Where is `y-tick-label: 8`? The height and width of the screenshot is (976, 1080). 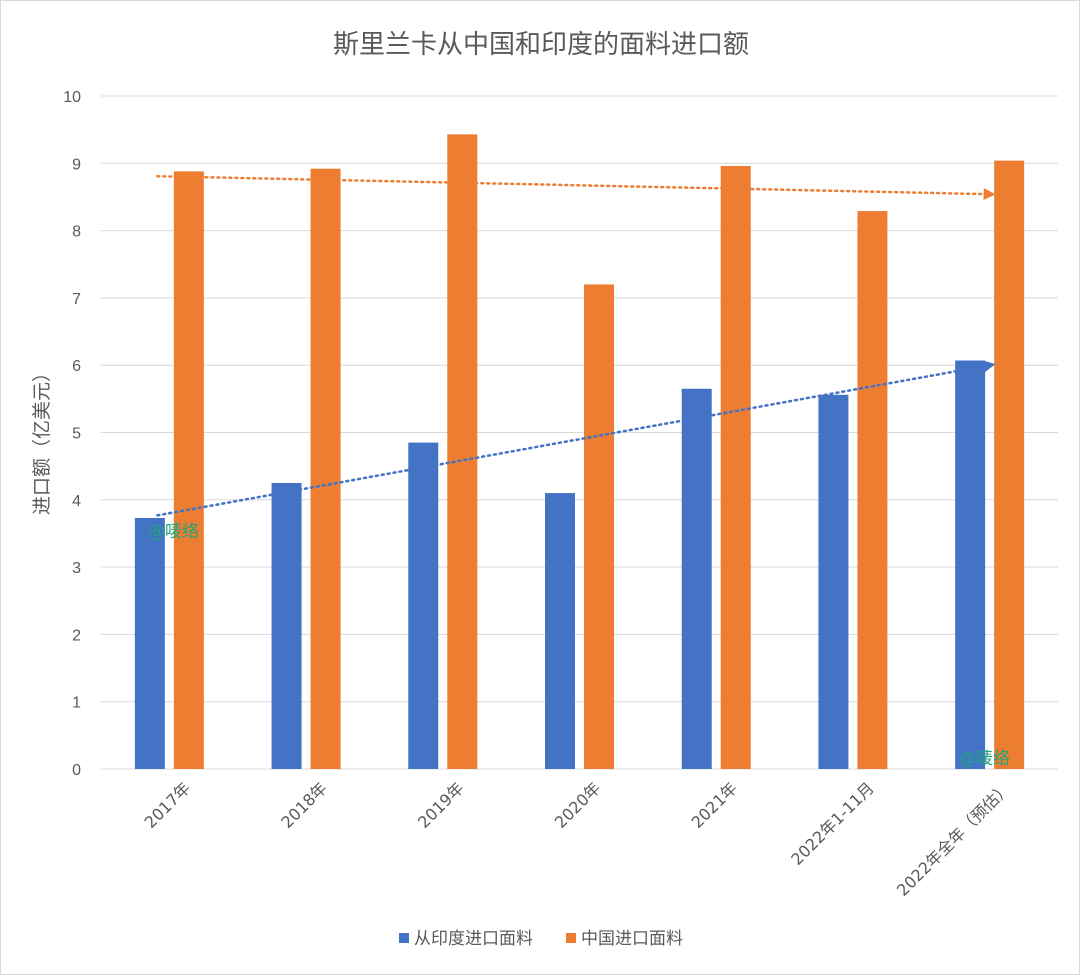 y-tick-label: 8 is located at coordinates (76, 232).